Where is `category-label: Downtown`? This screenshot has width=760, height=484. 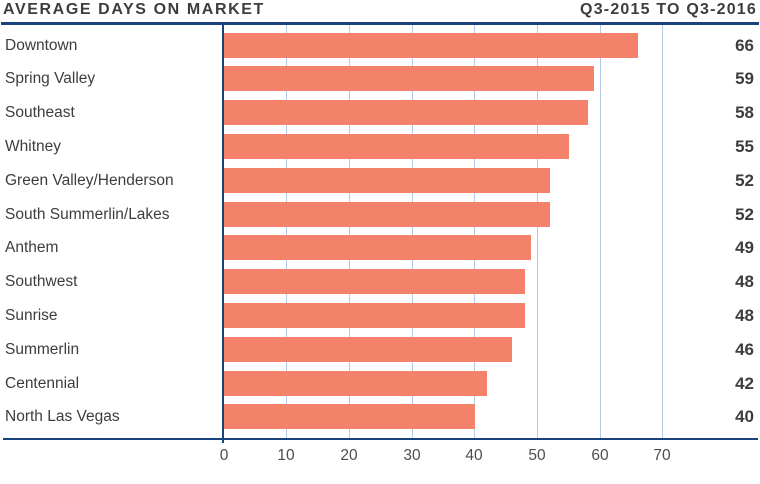 category-label: Downtown is located at coordinates (41, 45).